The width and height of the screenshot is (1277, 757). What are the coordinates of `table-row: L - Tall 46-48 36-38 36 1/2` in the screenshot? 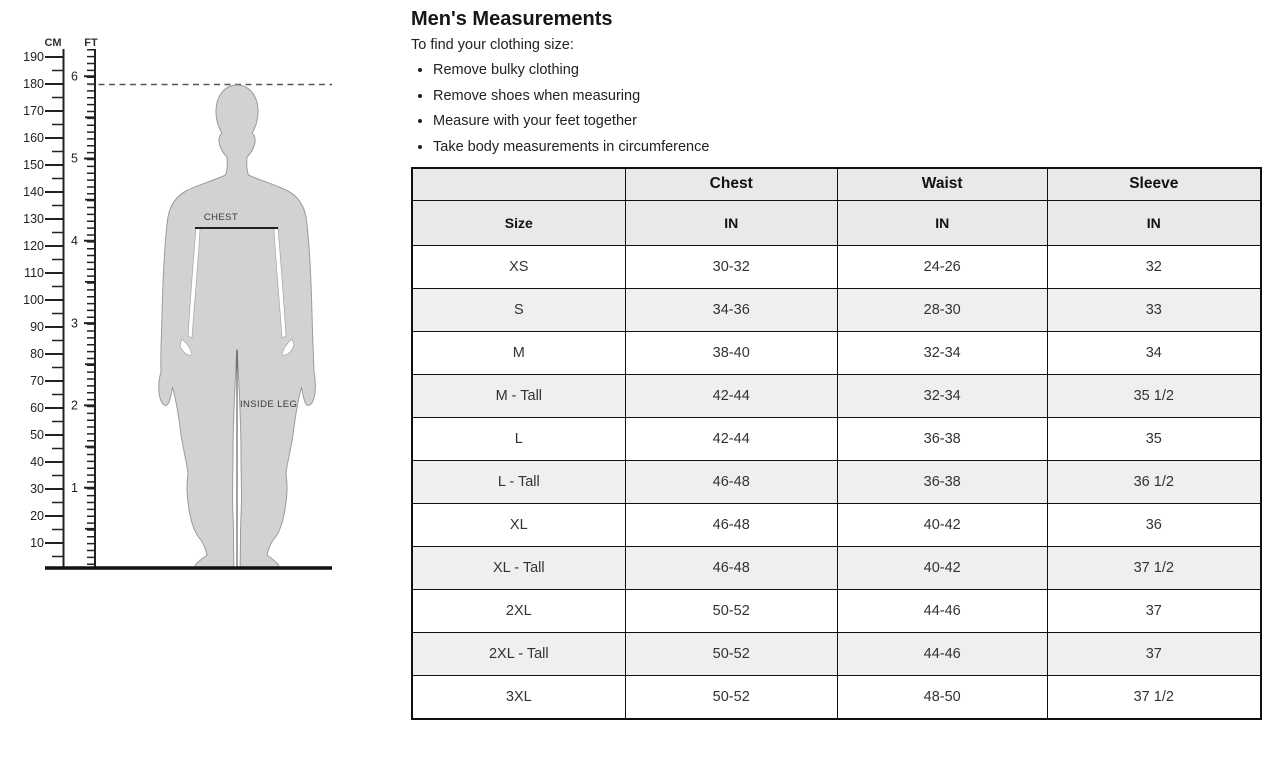 It's located at (836, 481).